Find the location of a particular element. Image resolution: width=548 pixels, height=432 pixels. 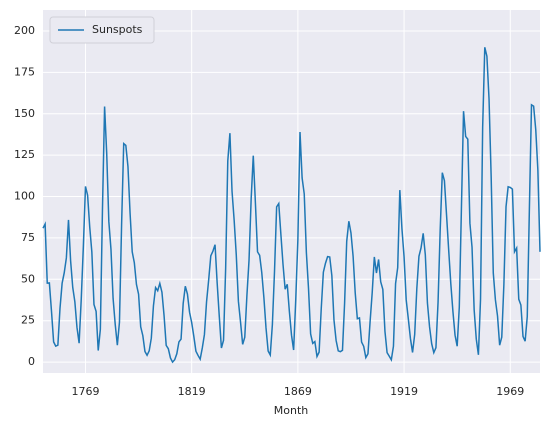

x-tick-label: 1869 is located at coordinates (298, 391).